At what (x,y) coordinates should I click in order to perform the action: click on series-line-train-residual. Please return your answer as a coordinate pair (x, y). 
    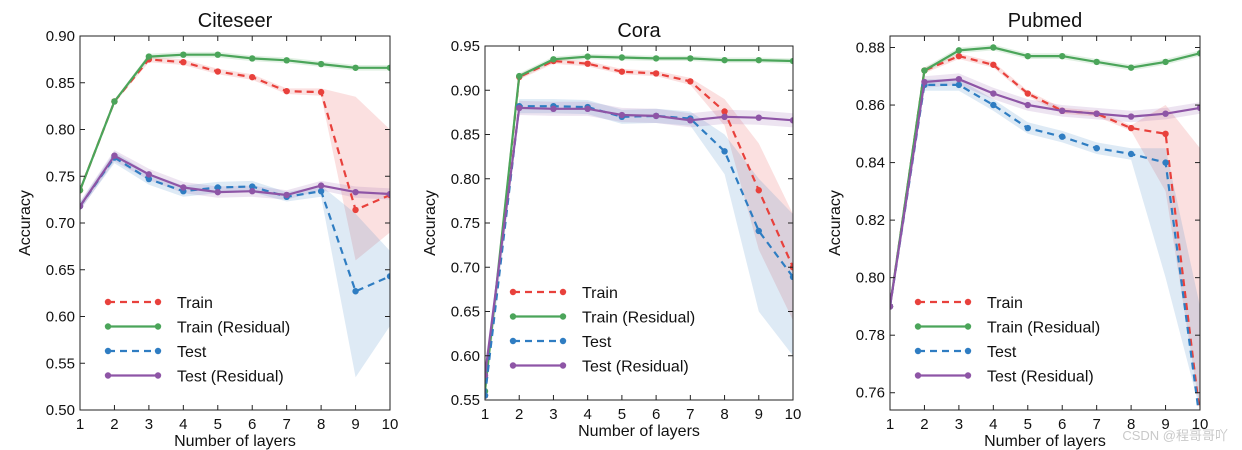
    Looking at the image, I should click on (235, 122).